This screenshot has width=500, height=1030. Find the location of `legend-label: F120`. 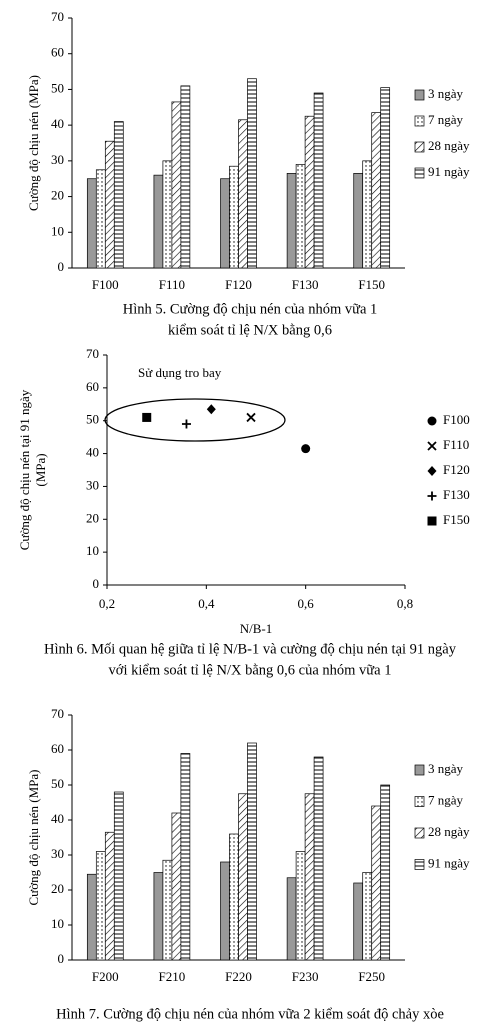

legend-label: F120 is located at coordinates (456, 469).